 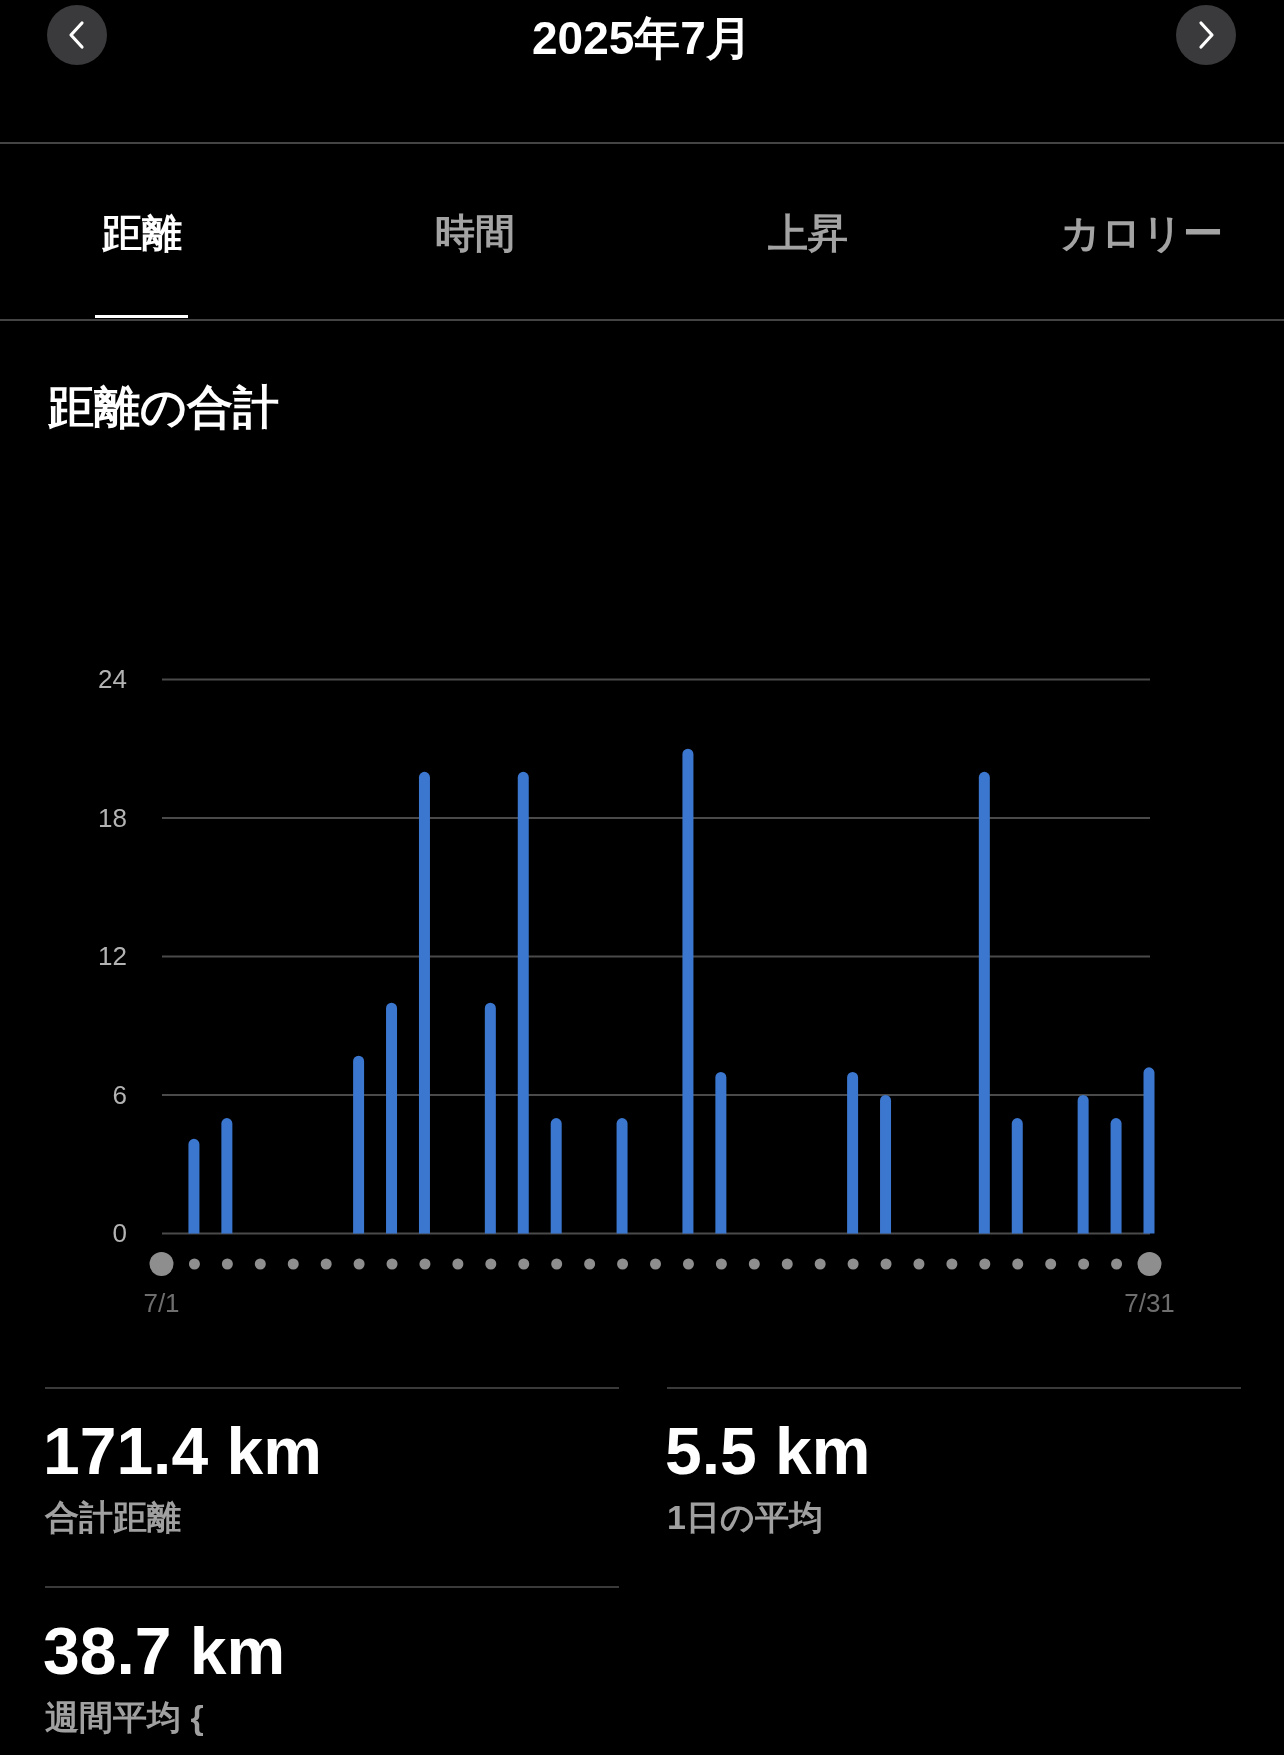 I want to click on y-tick-label: 24, so click(x=112, y=679).